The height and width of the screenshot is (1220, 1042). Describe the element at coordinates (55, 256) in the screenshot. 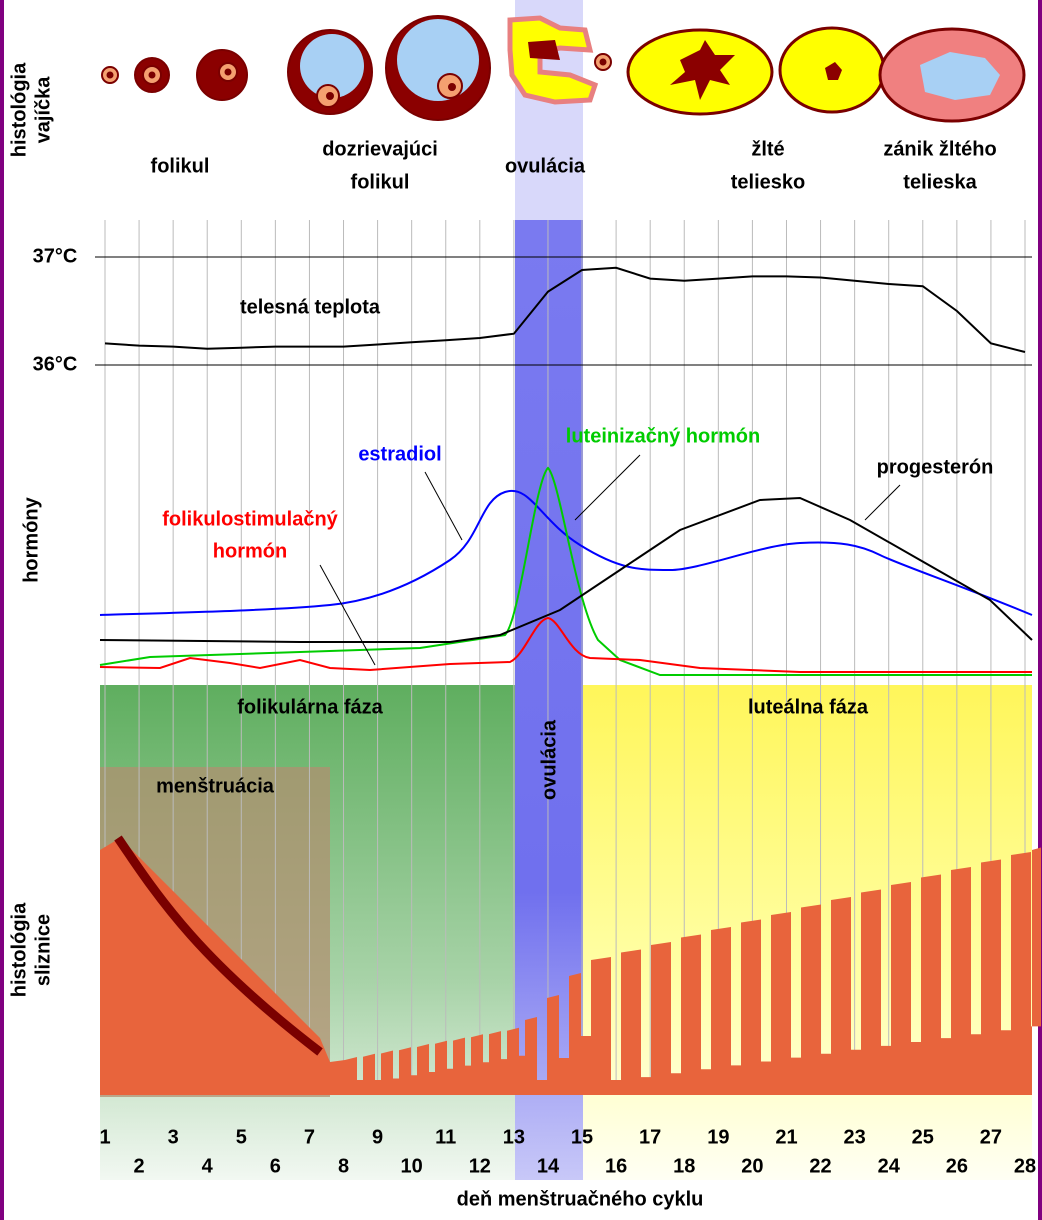

I see `y-tick-label: 37°C` at that location.